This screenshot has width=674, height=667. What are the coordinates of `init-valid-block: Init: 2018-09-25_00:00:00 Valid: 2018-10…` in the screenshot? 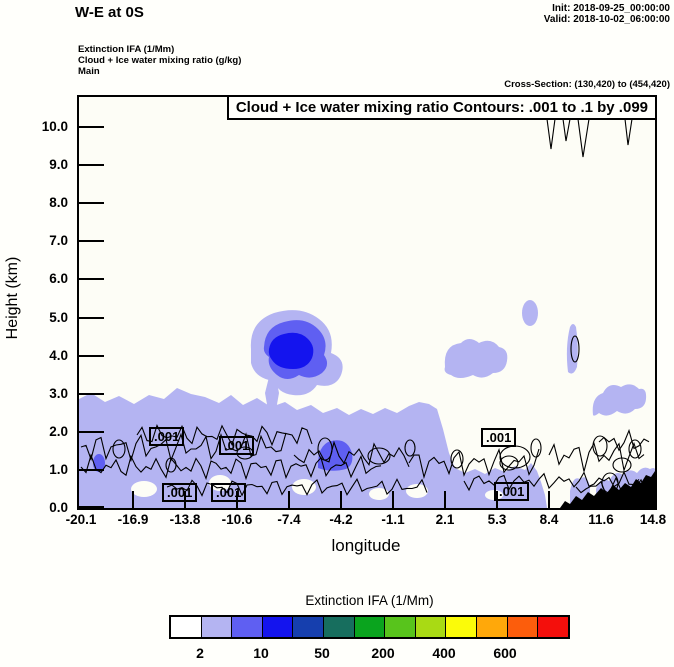 It's located at (607, 14).